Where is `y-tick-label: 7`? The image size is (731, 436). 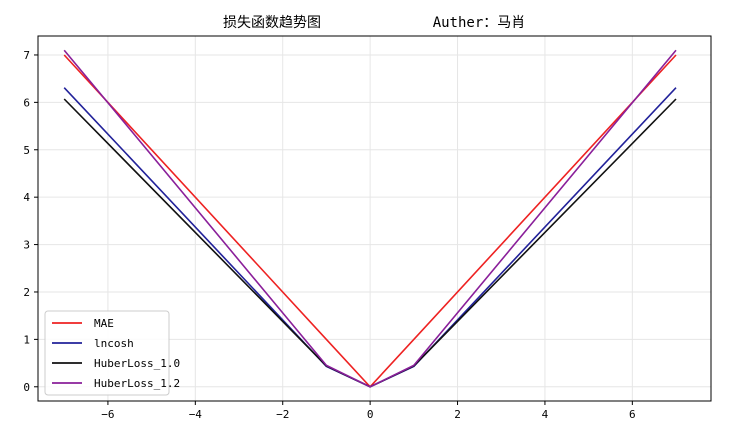 y-tick-label: 7 is located at coordinates (26, 55).